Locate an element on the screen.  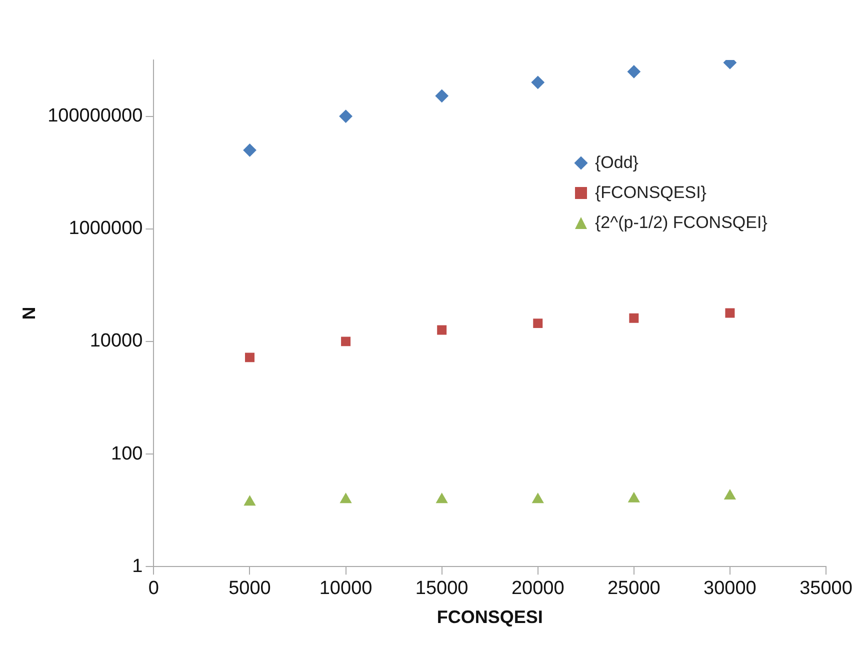
y-tick-label: 10000 is located at coordinates (116, 341).